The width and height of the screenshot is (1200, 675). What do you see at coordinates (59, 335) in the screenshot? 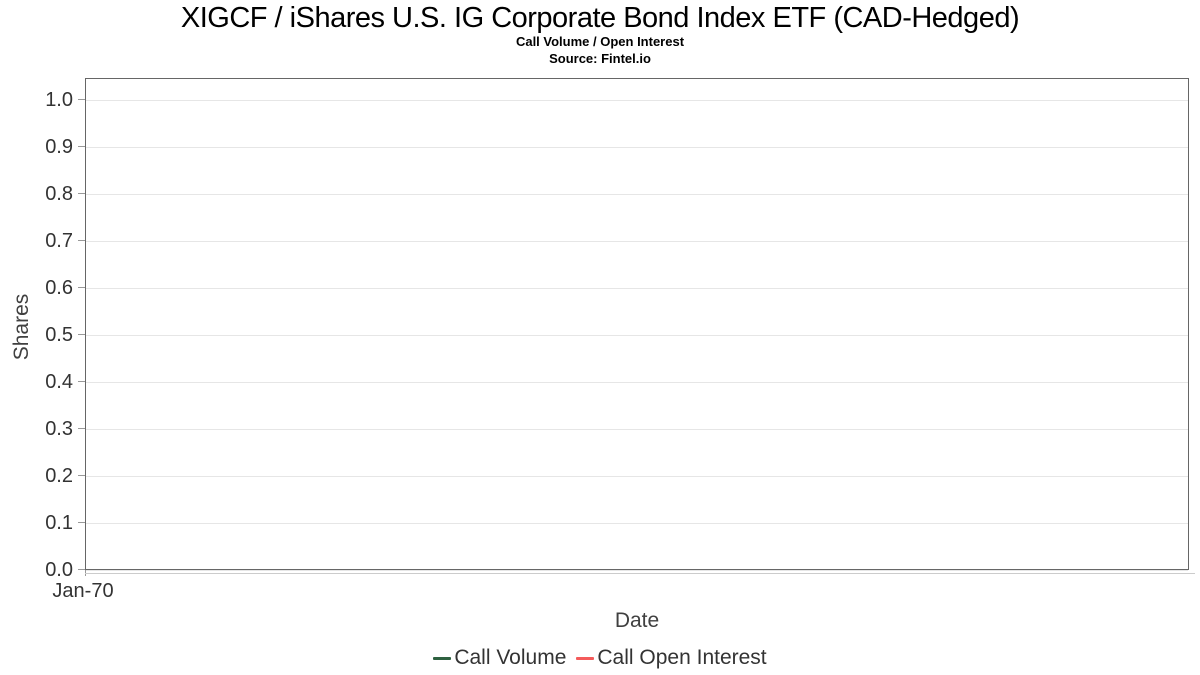
I see `y-tick-label: 0.5` at bounding box center [59, 335].